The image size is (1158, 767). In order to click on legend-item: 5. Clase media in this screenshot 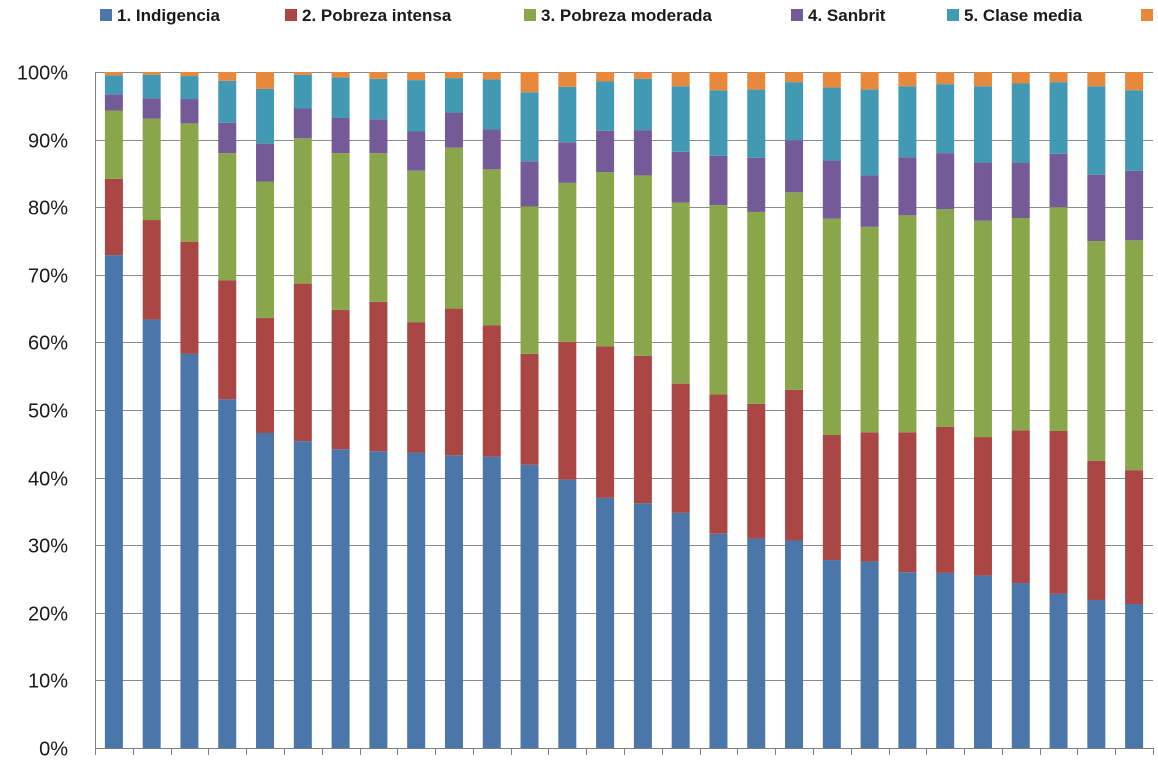, I will do `click(1015, 15)`.